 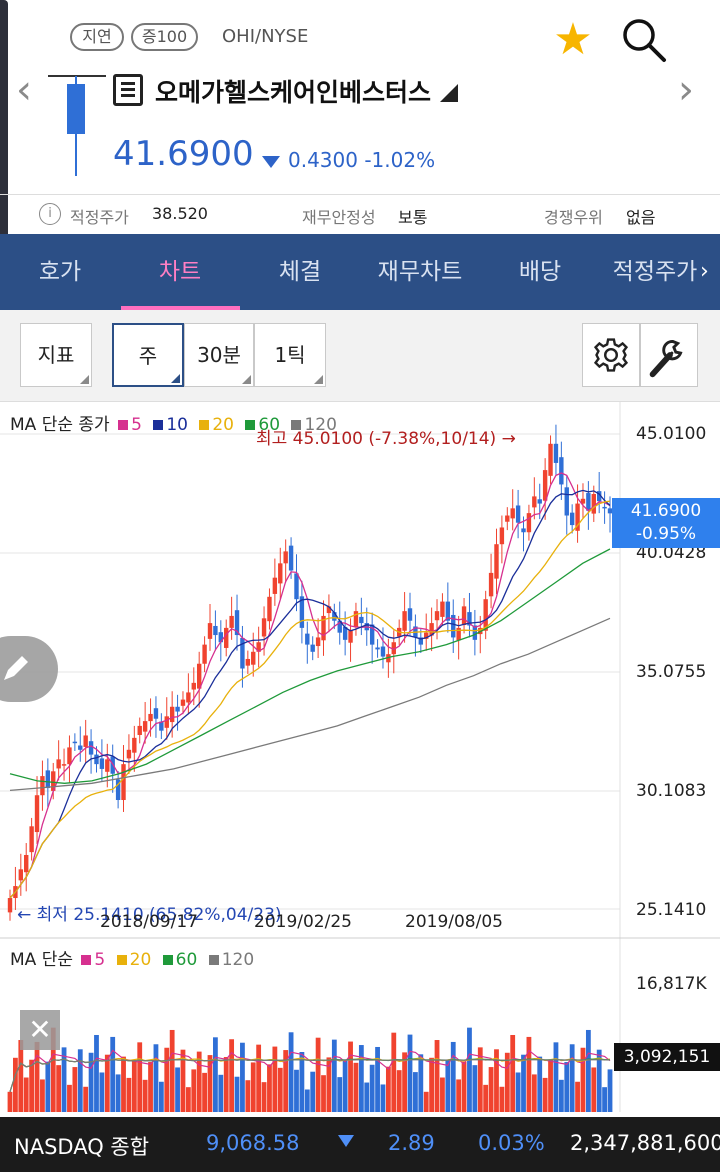 What do you see at coordinates (310, 1075) in the screenshot?
I see `vol-ma120-line` at bounding box center [310, 1075].